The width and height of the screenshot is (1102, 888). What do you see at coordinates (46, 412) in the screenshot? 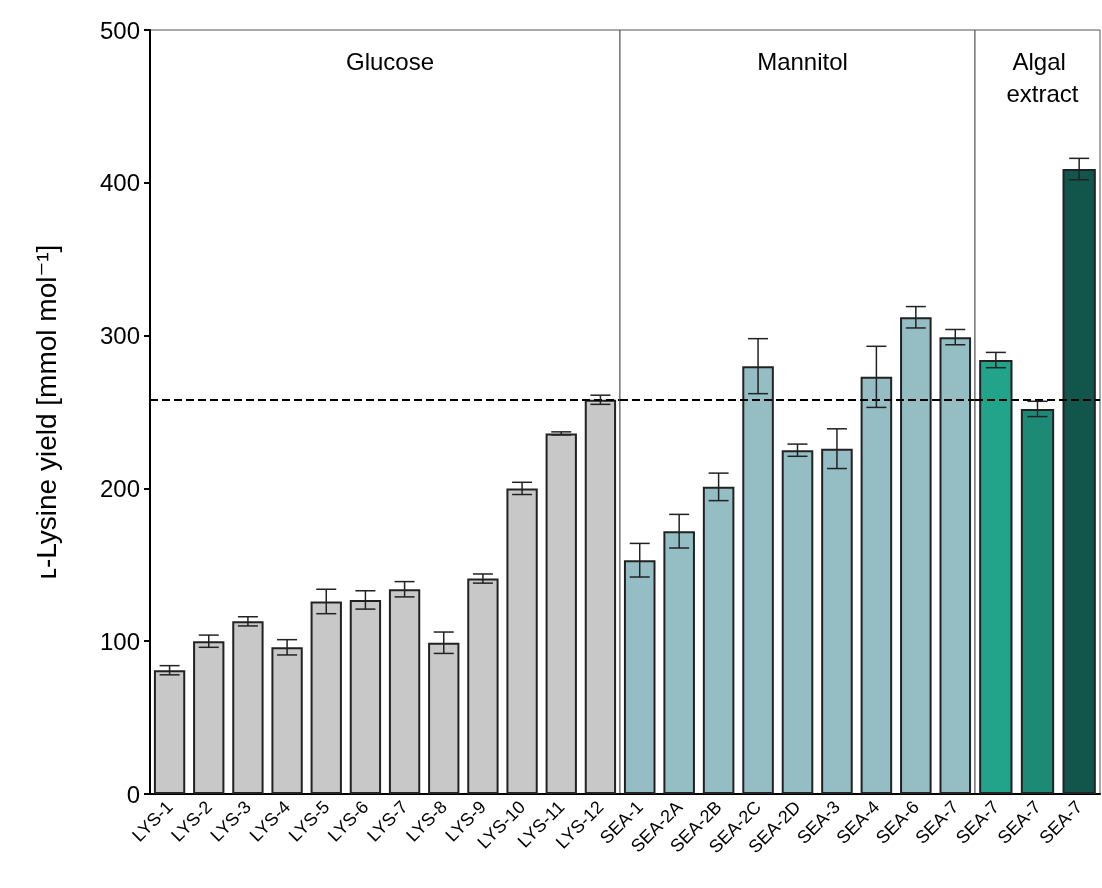
I see `y-axis-title: ʟ-Lysine yield [mmol mol⁻¹]` at bounding box center [46, 412].